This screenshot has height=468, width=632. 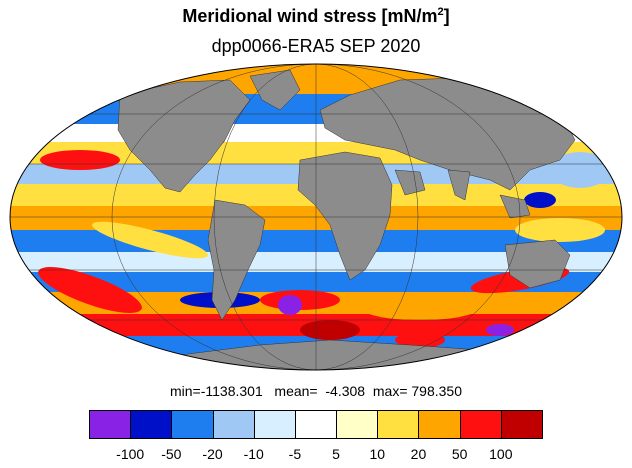 I want to click on statistics-line: min=-1138.301 mean= -4.308 max= 798.350, so click(x=315, y=391).